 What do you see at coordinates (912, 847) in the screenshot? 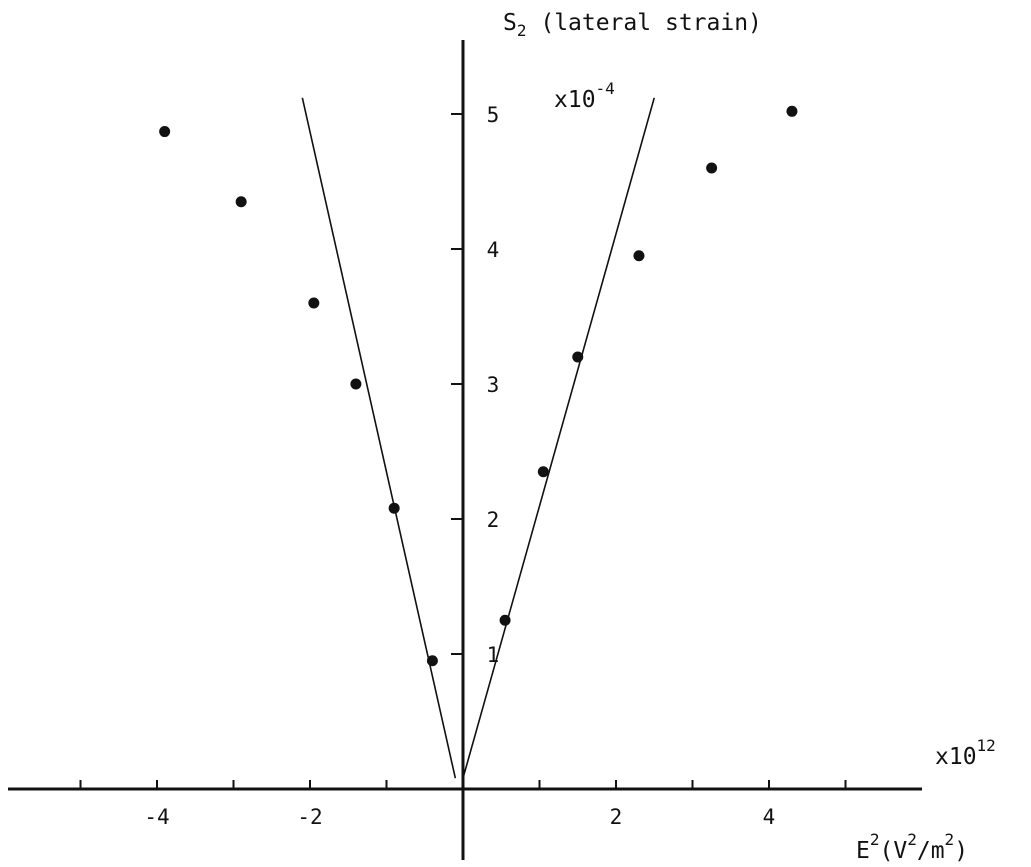
I see `x-axis-title: E2(V2/m2)` at bounding box center [912, 847].